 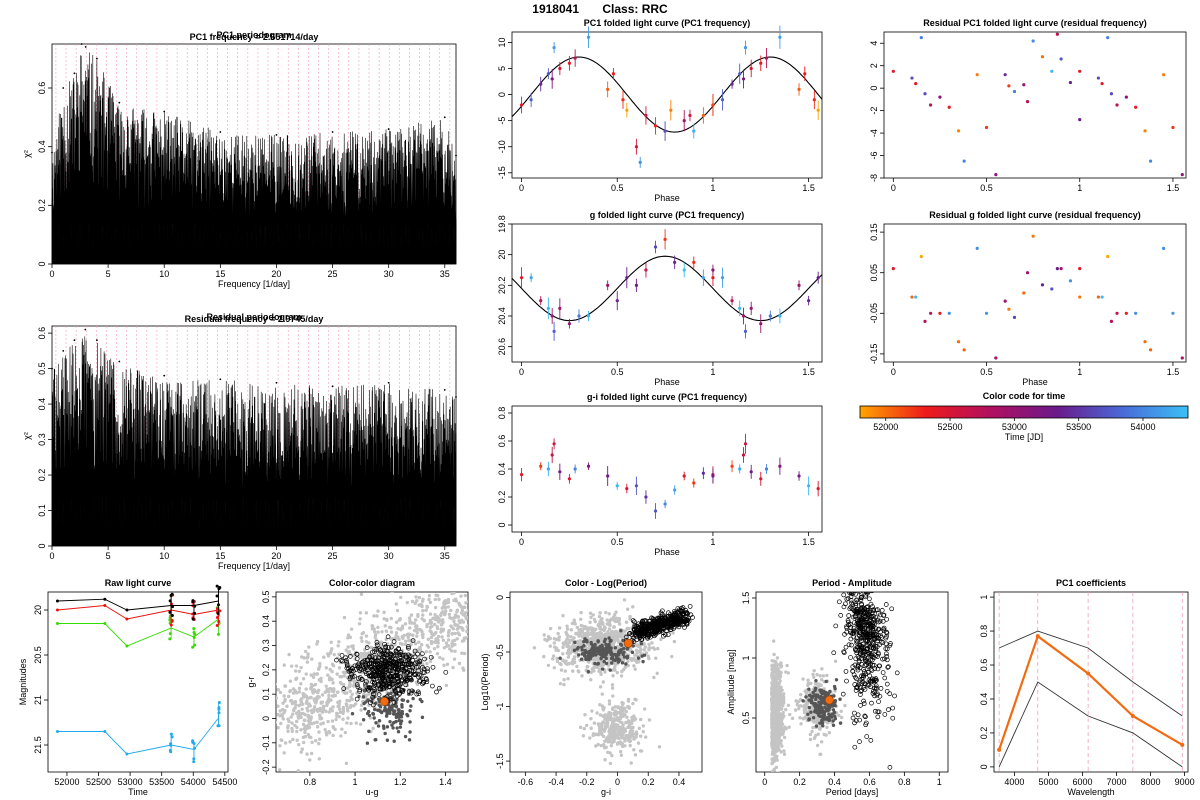 What do you see at coordinates (502, 172) in the screenshot?
I see `y-tick-label: -15` at bounding box center [502, 172].